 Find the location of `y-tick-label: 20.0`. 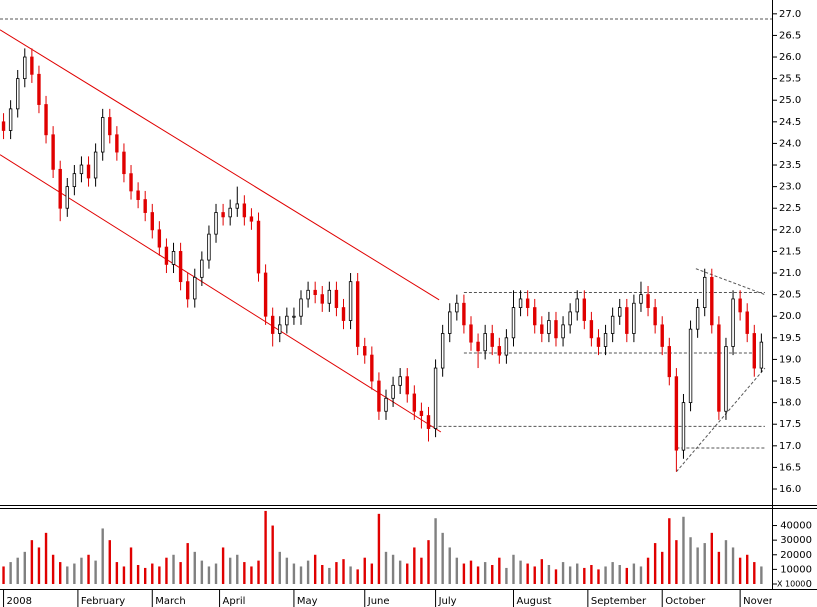

y-tick-label: 20.0 is located at coordinates (790, 316).